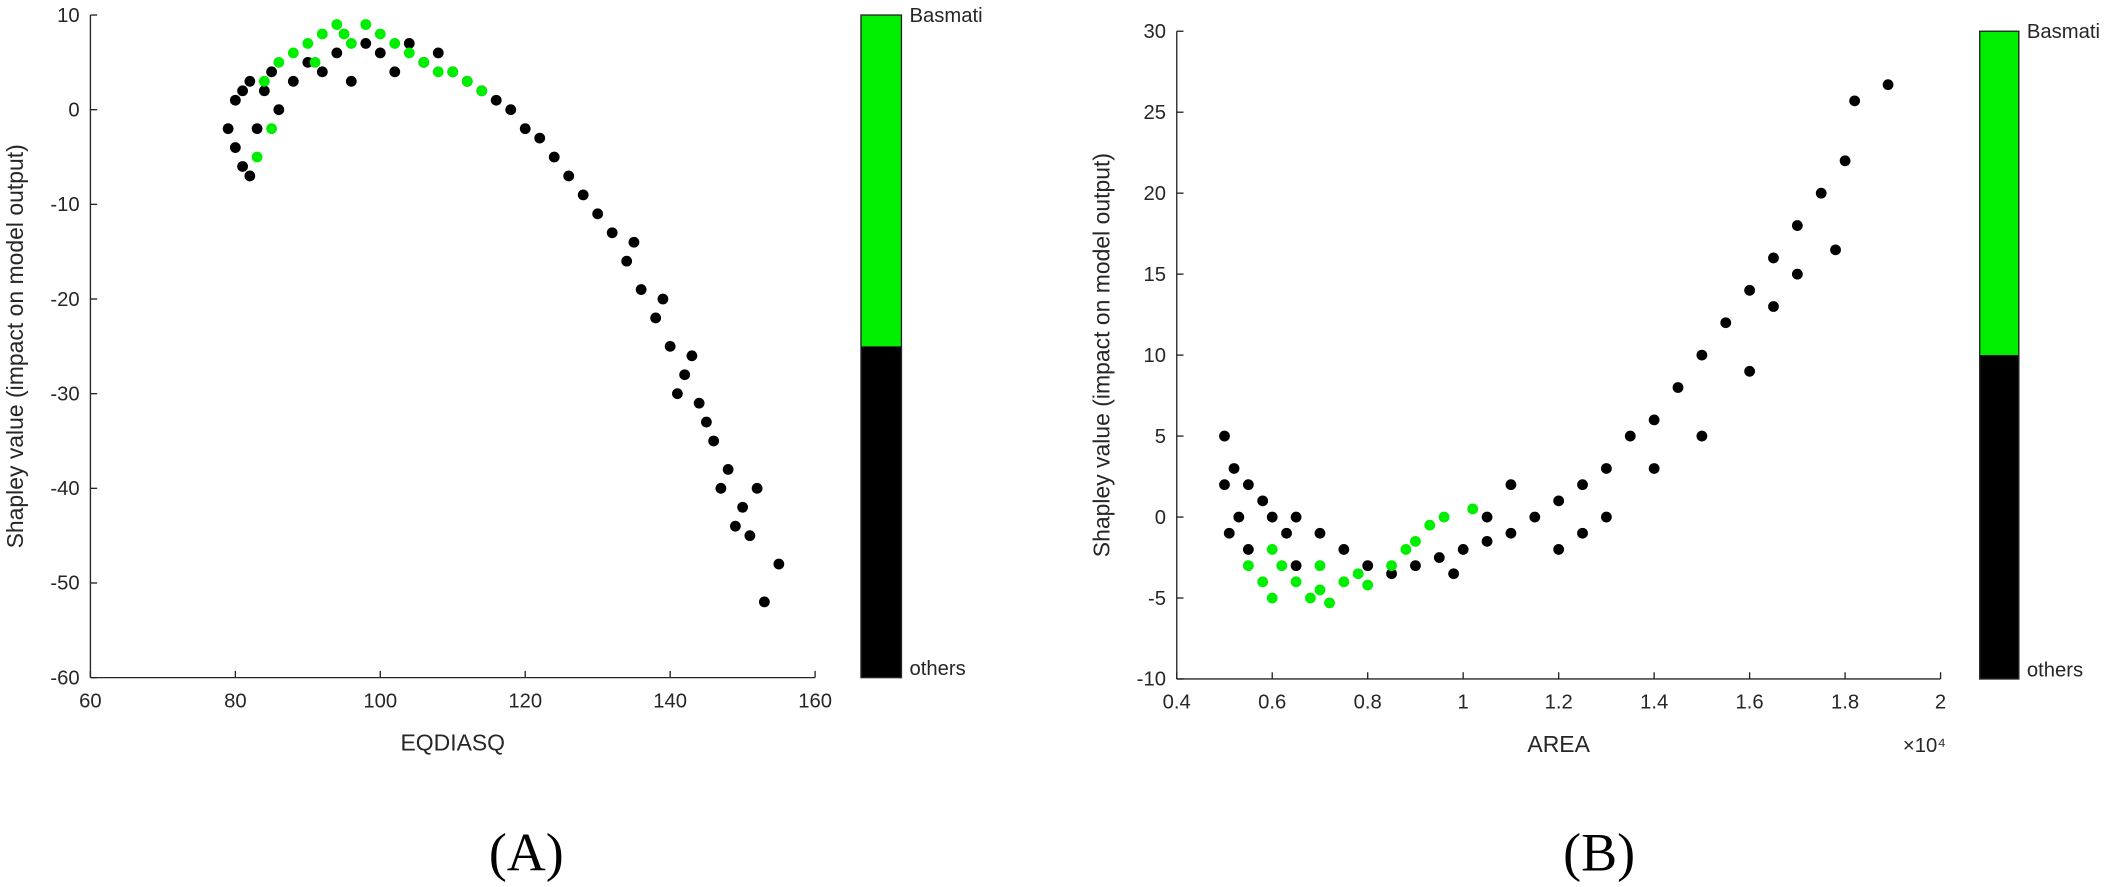 Image resolution: width=2116 pixels, height=887 pixels. I want to click on x-tick-label: 1.4, so click(1654, 703).